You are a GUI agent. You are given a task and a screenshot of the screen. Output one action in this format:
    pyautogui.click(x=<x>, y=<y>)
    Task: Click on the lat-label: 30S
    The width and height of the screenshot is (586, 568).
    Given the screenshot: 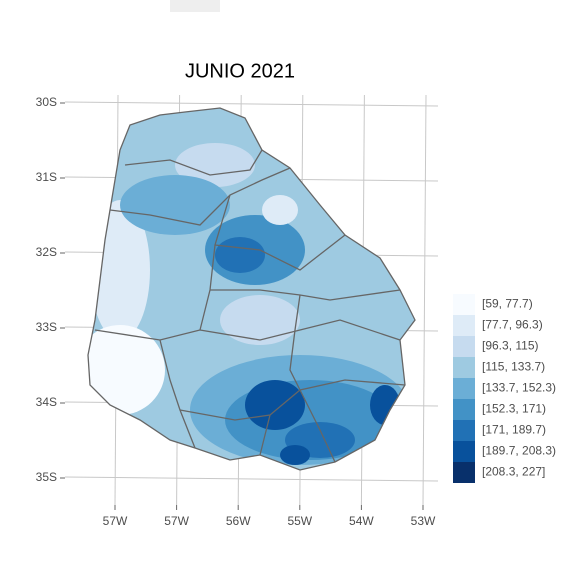 What is the action you would take?
    pyautogui.click(x=46, y=102)
    